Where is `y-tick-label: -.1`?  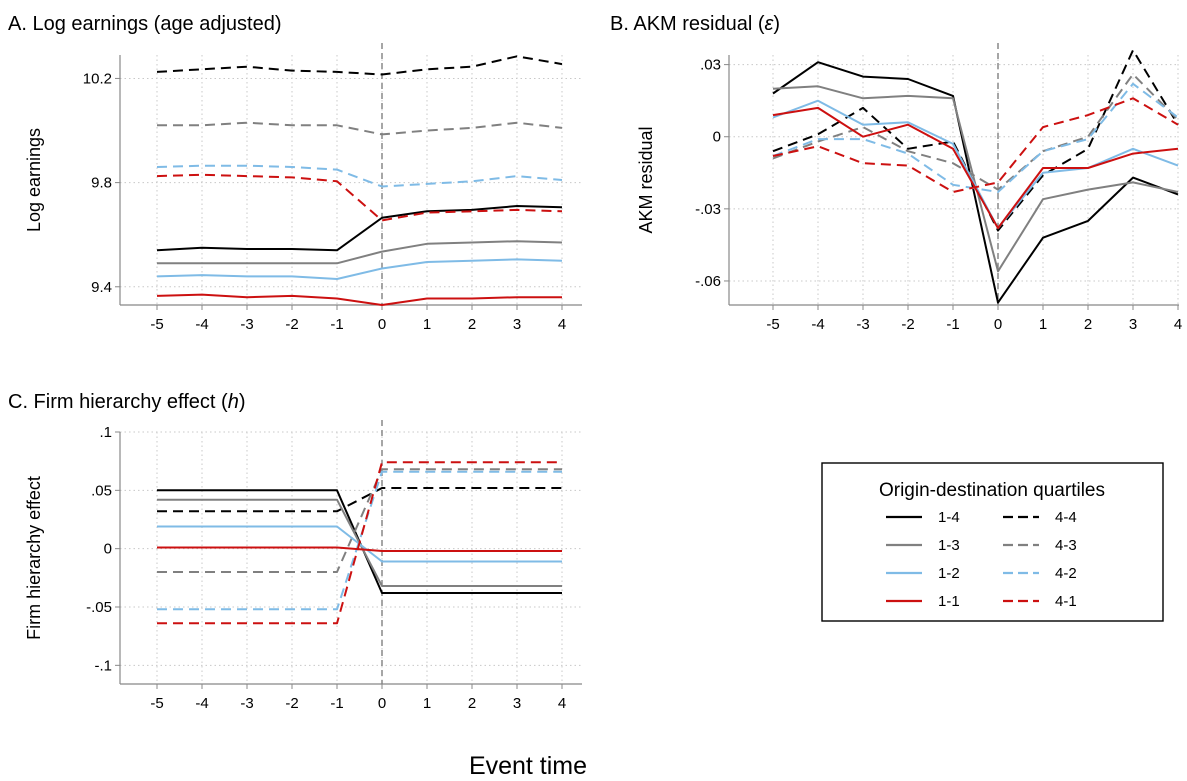
y-tick-label: -.1 is located at coordinates (103, 665).